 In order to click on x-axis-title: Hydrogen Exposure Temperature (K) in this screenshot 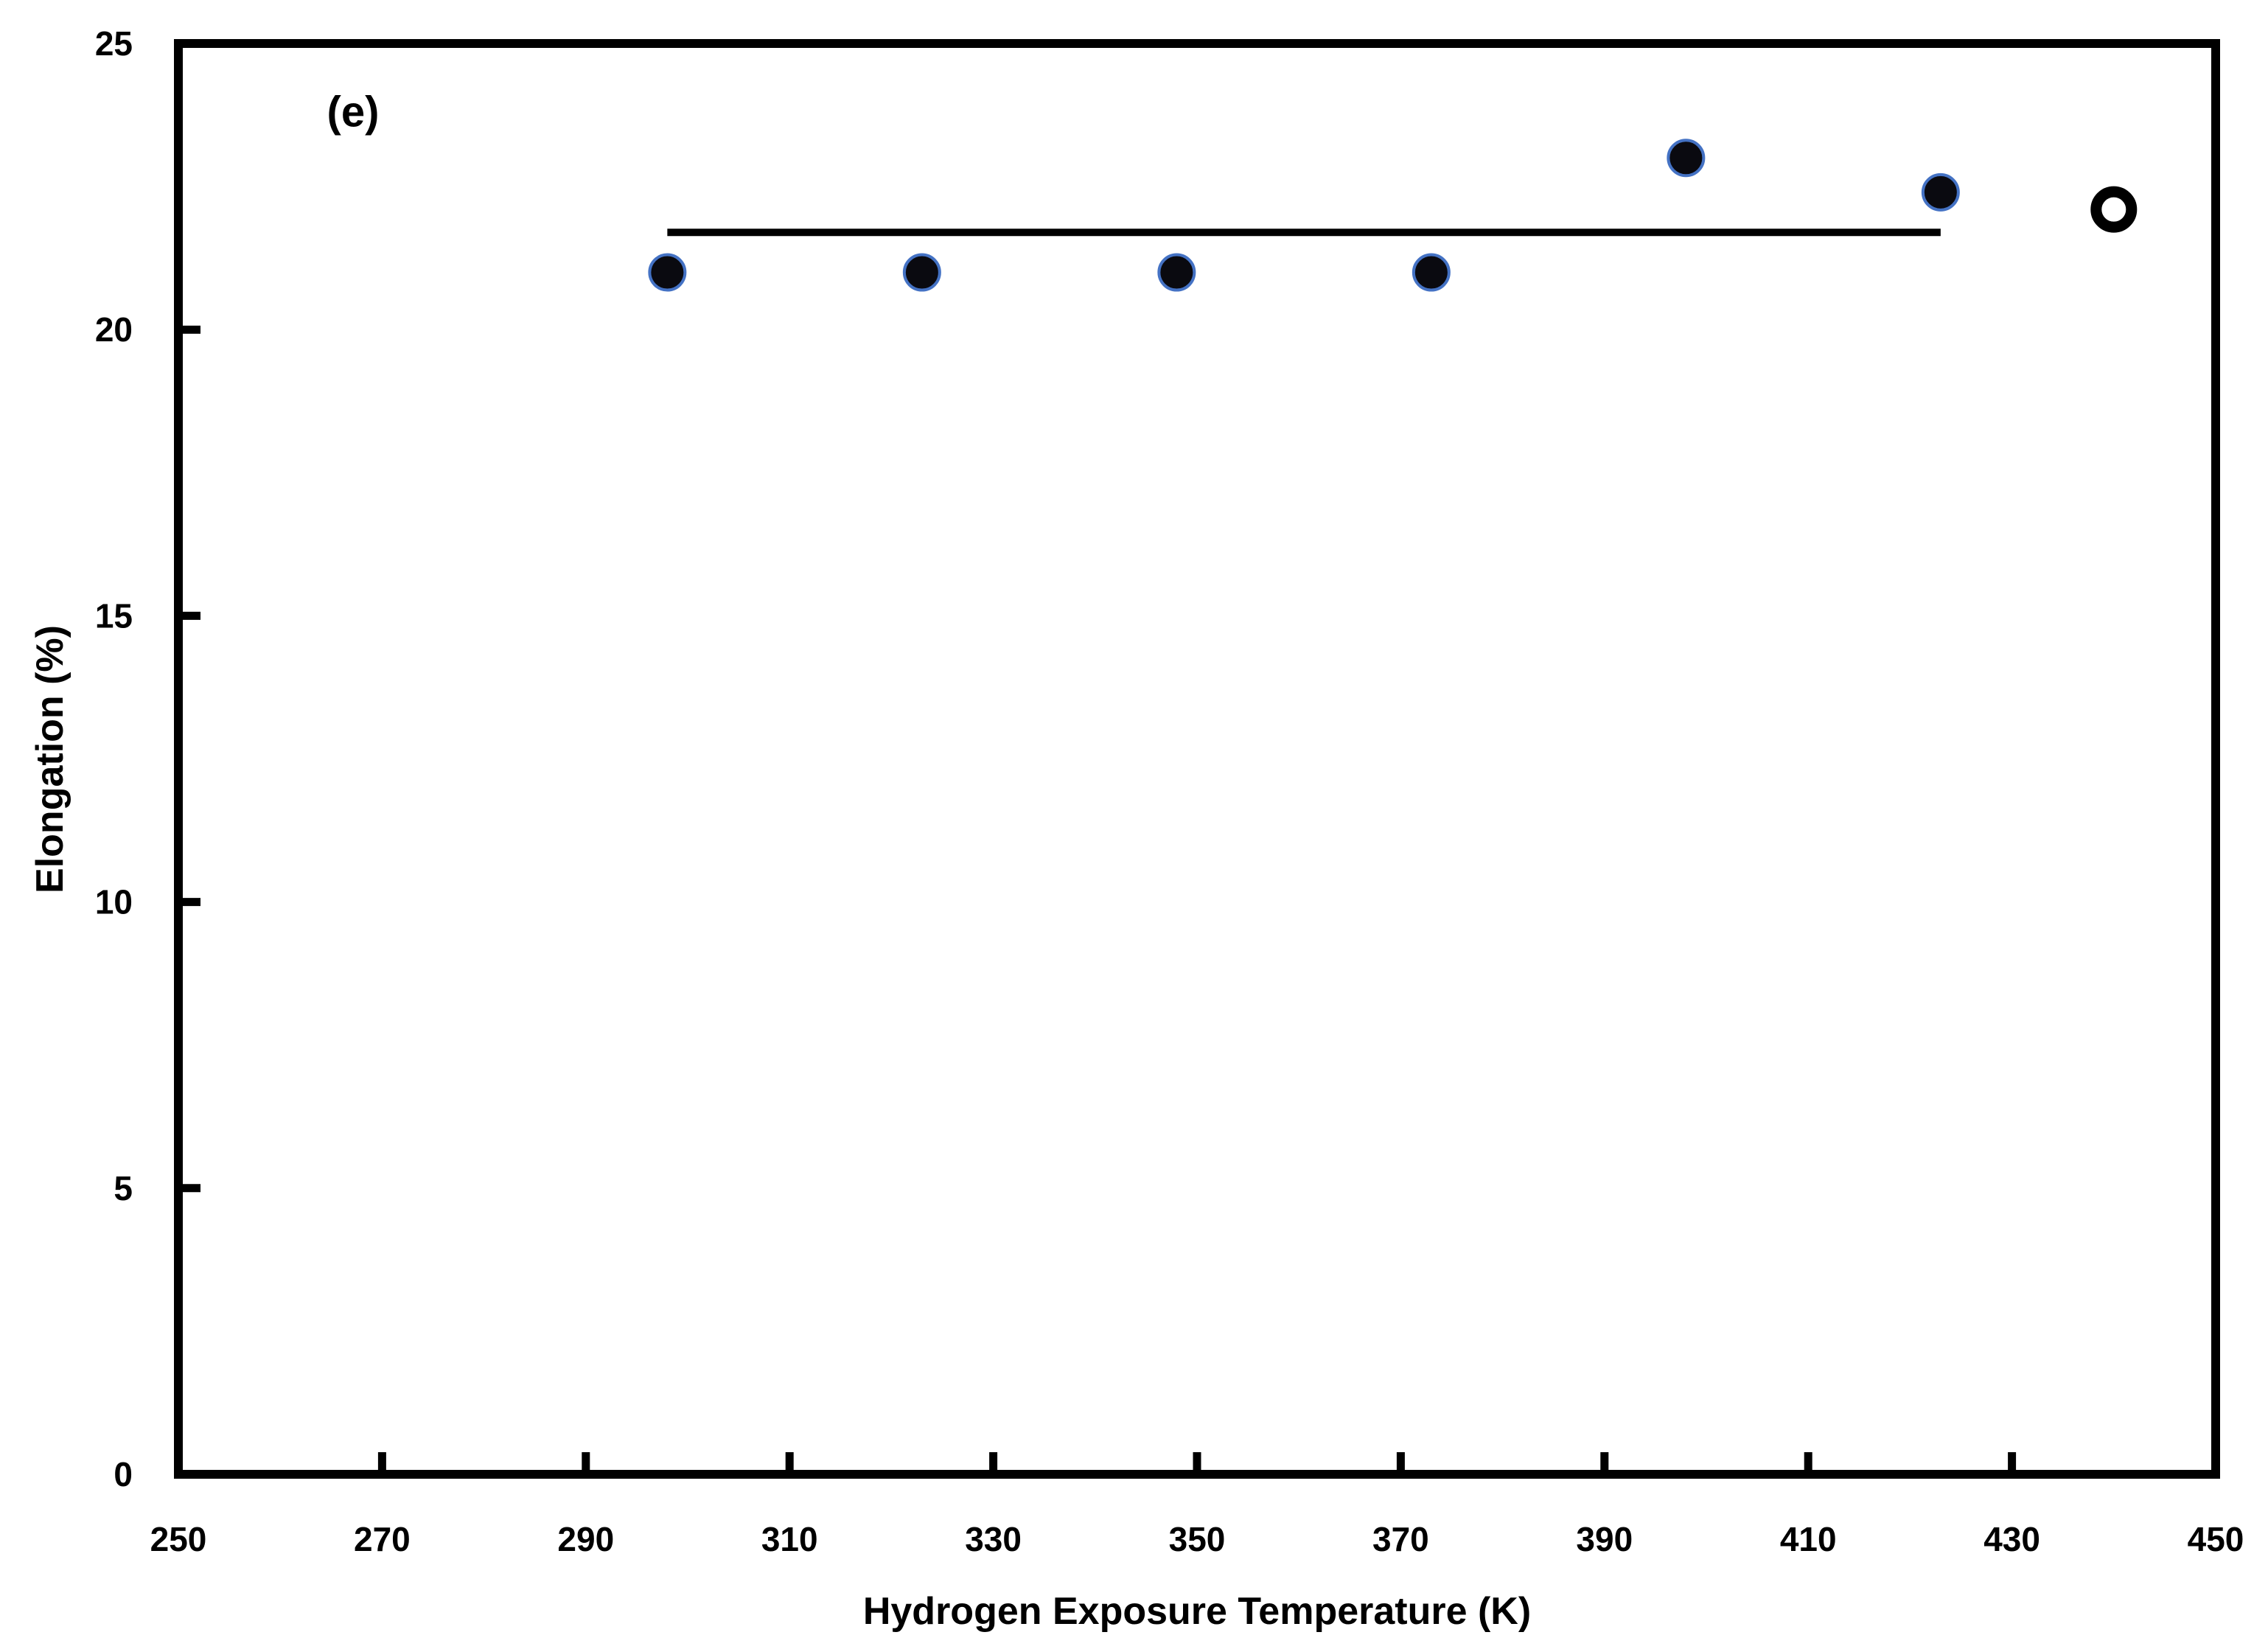, I will do `click(1197, 1612)`.